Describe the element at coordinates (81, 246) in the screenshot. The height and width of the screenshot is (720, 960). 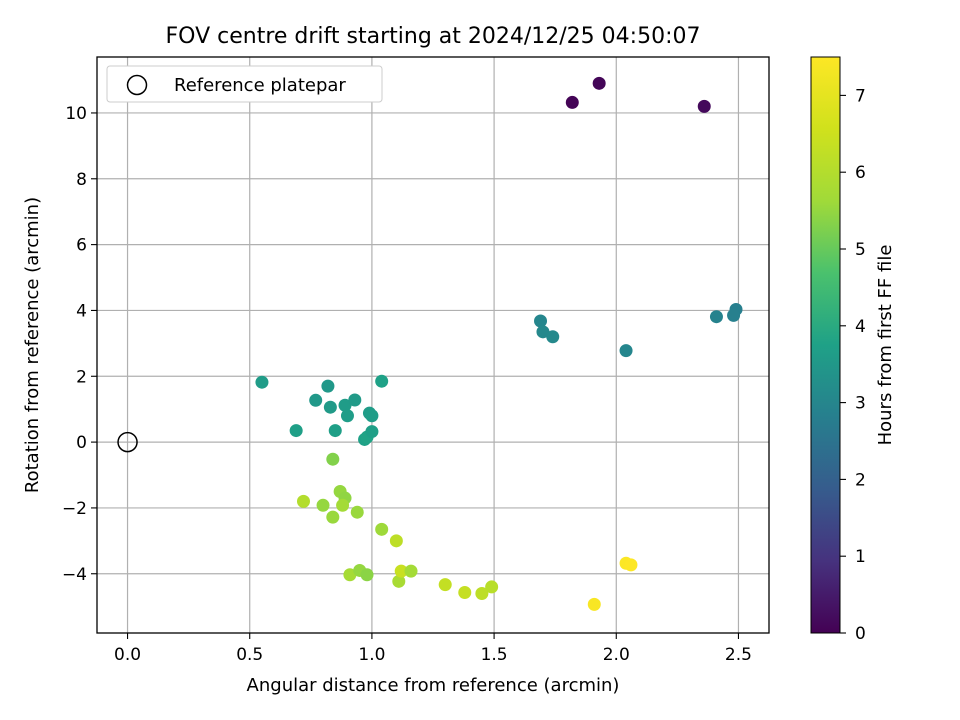
I see `y-tick-label: 6` at that location.